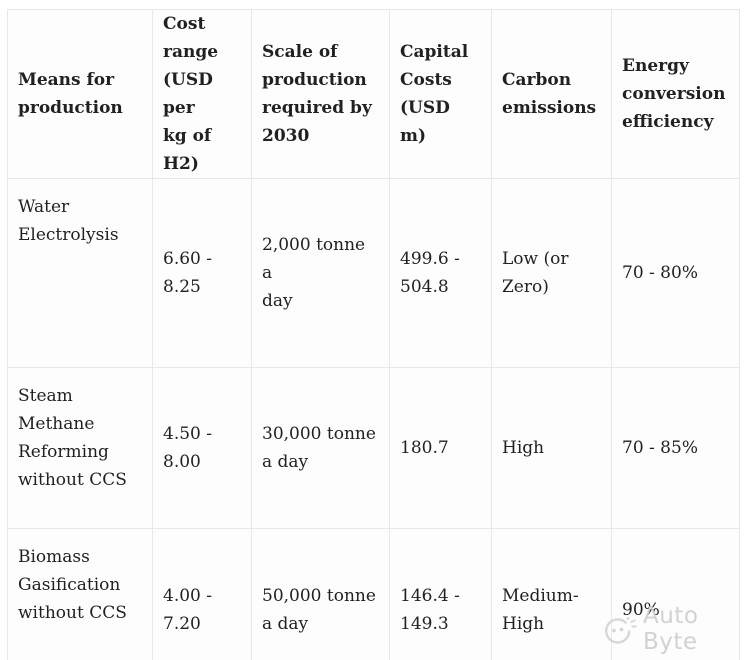  What do you see at coordinates (80, 594) in the screenshot?
I see `row-header-cell: Biomass Gasification without CCS` at bounding box center [80, 594].